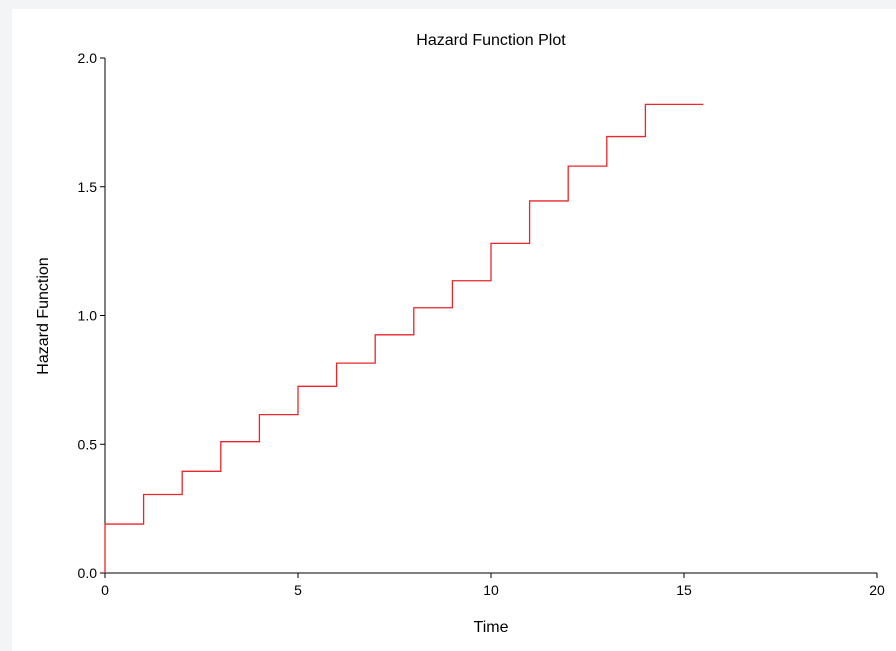 The width and height of the screenshot is (896, 651). Describe the element at coordinates (88, 187) in the screenshot. I see `y-tick-label: 1.5` at that location.